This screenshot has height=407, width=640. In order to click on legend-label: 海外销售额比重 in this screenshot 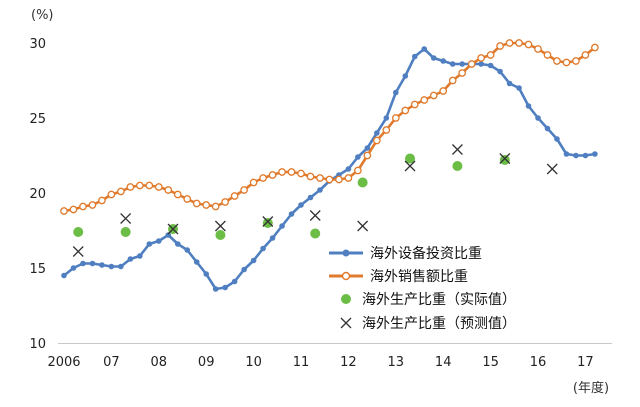, I will do `click(419, 277)`.